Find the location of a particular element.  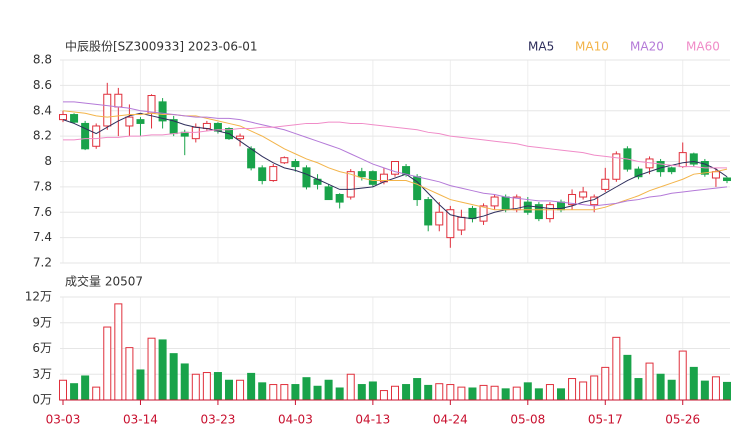

y-tick-label: 8.8 is located at coordinates (42, 60).